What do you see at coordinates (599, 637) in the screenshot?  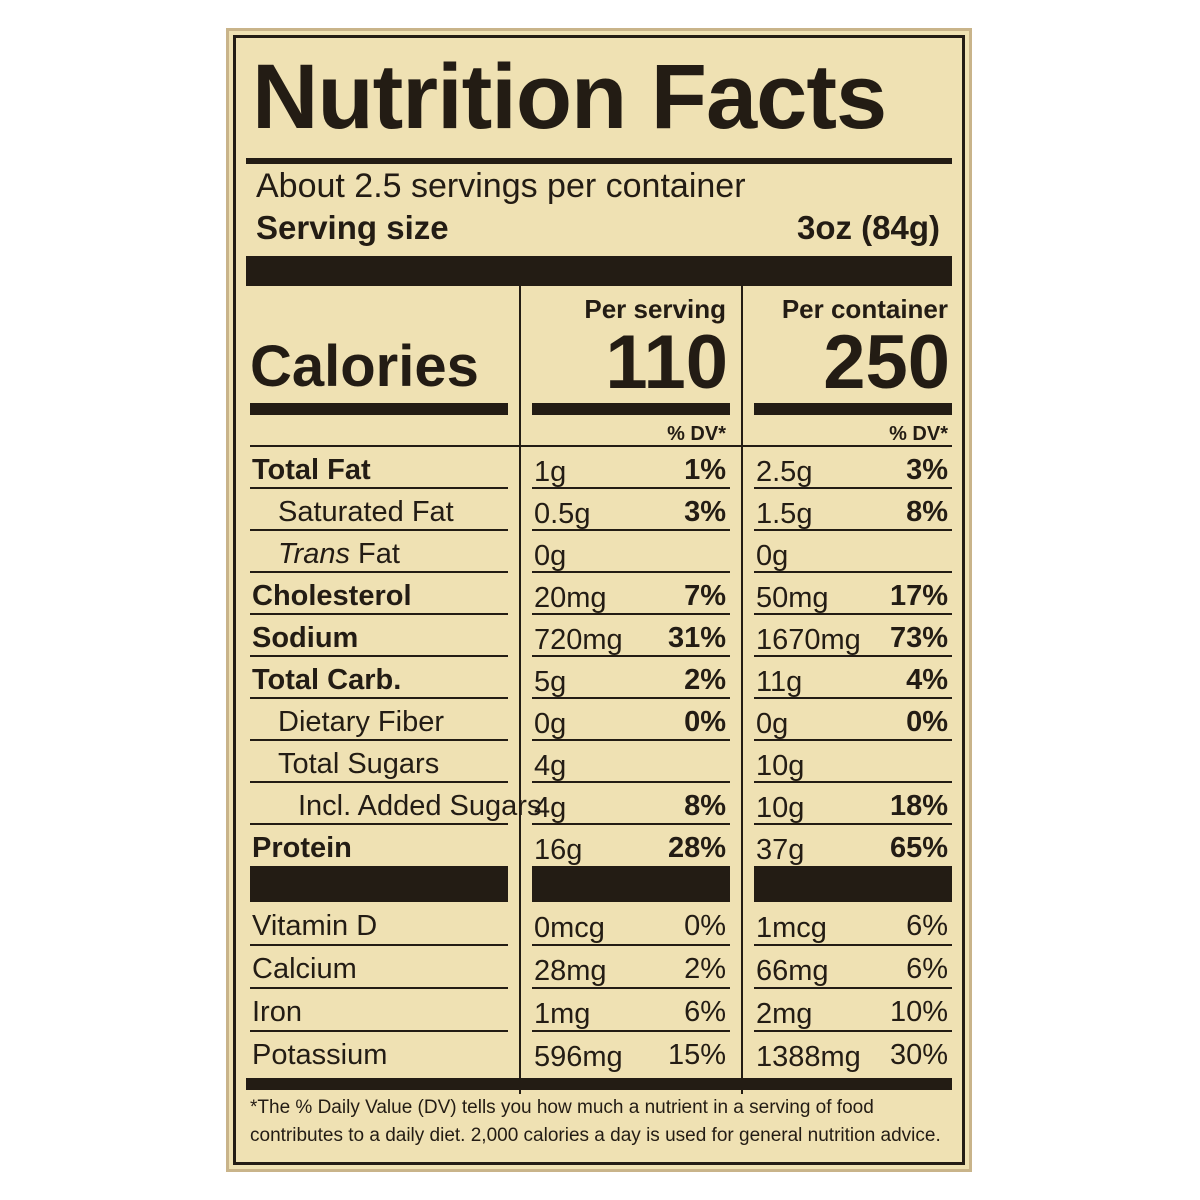 I see `nutrient-row: Sodium 720mg 31% 1670mg 73%` at bounding box center [599, 637].